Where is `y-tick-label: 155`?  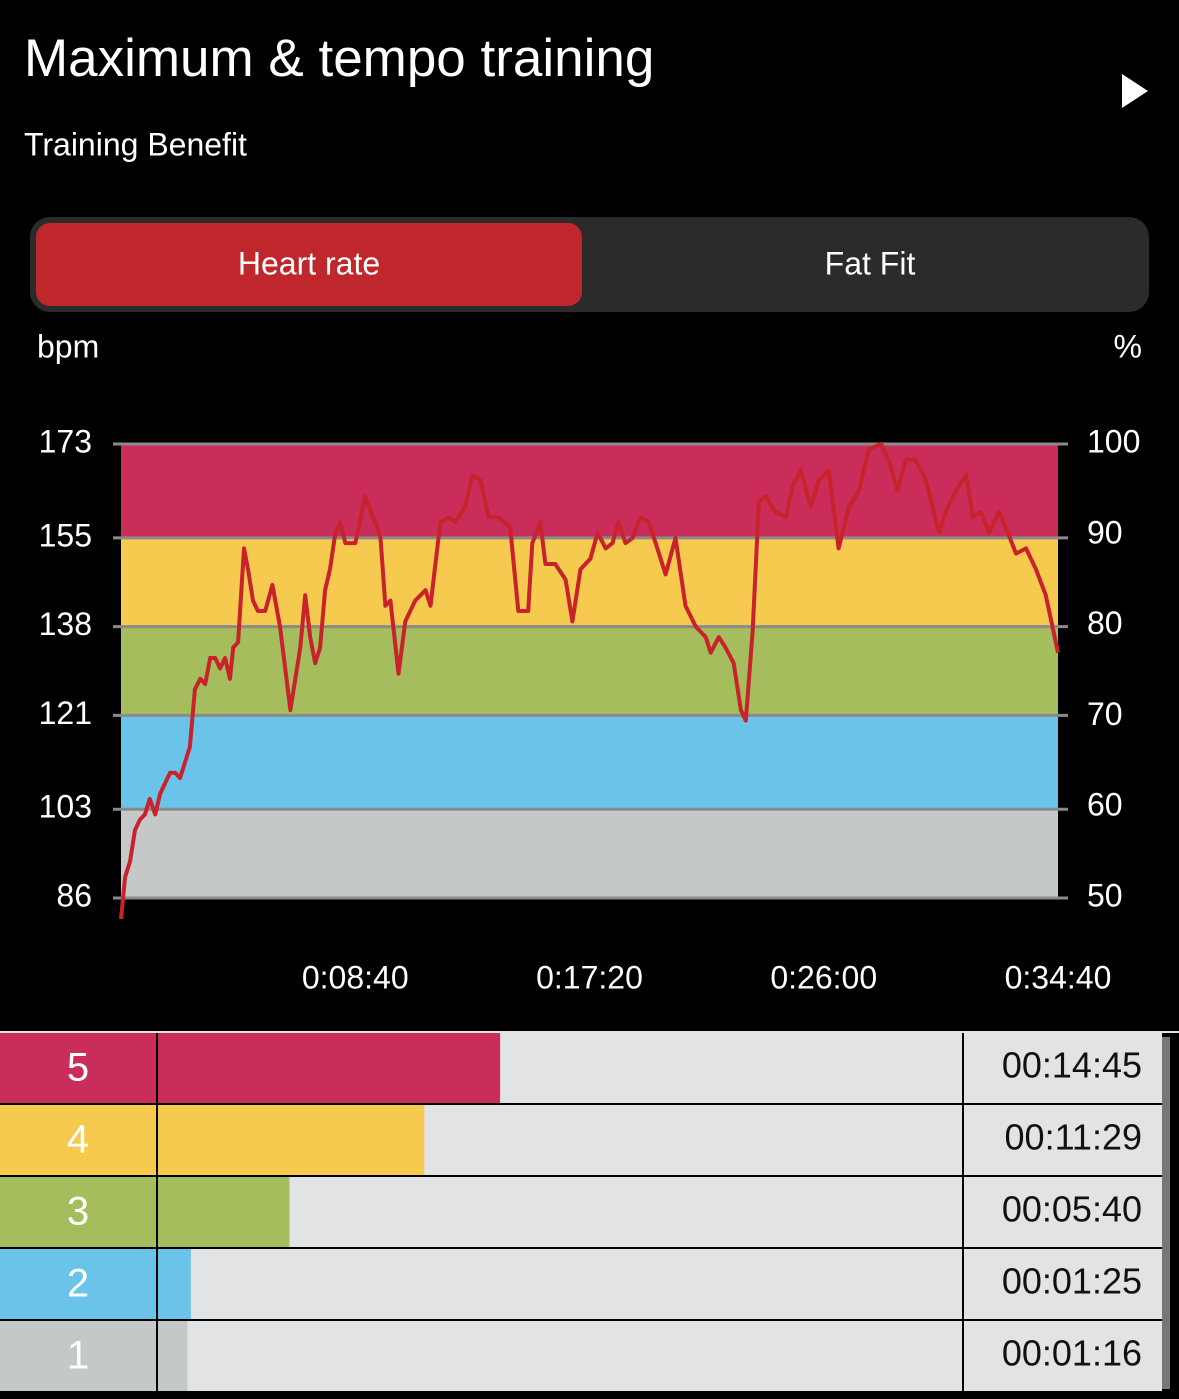
y-tick-label: 155 is located at coordinates (65, 535).